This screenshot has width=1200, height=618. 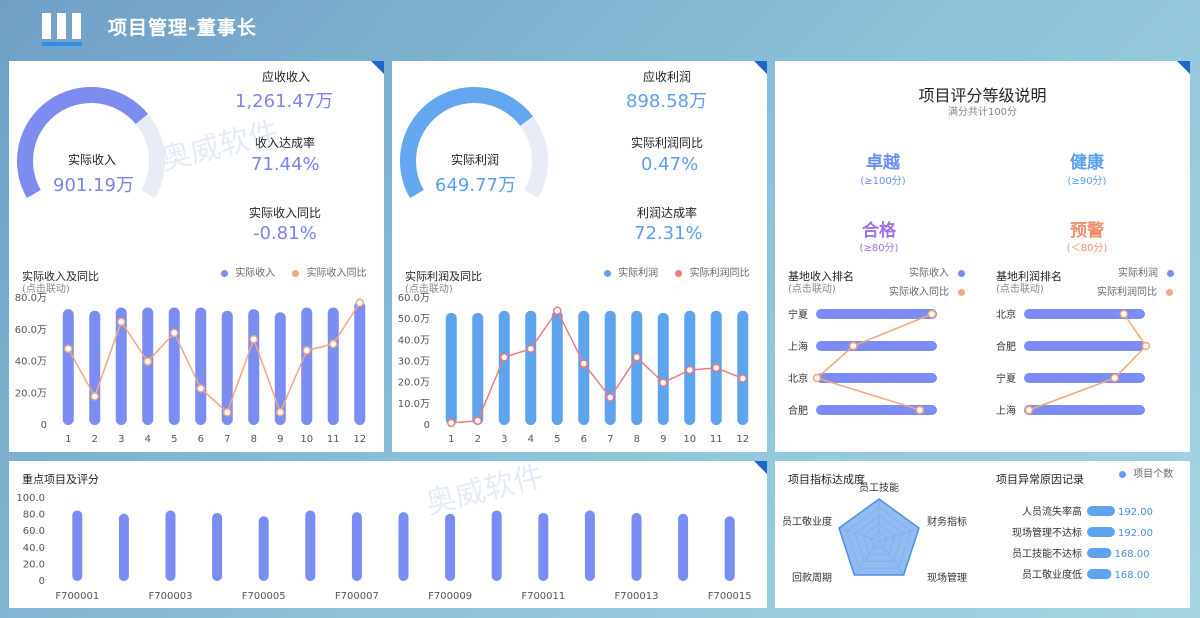 I want to click on radar-axis-label: 员工技能, so click(x=879, y=487).